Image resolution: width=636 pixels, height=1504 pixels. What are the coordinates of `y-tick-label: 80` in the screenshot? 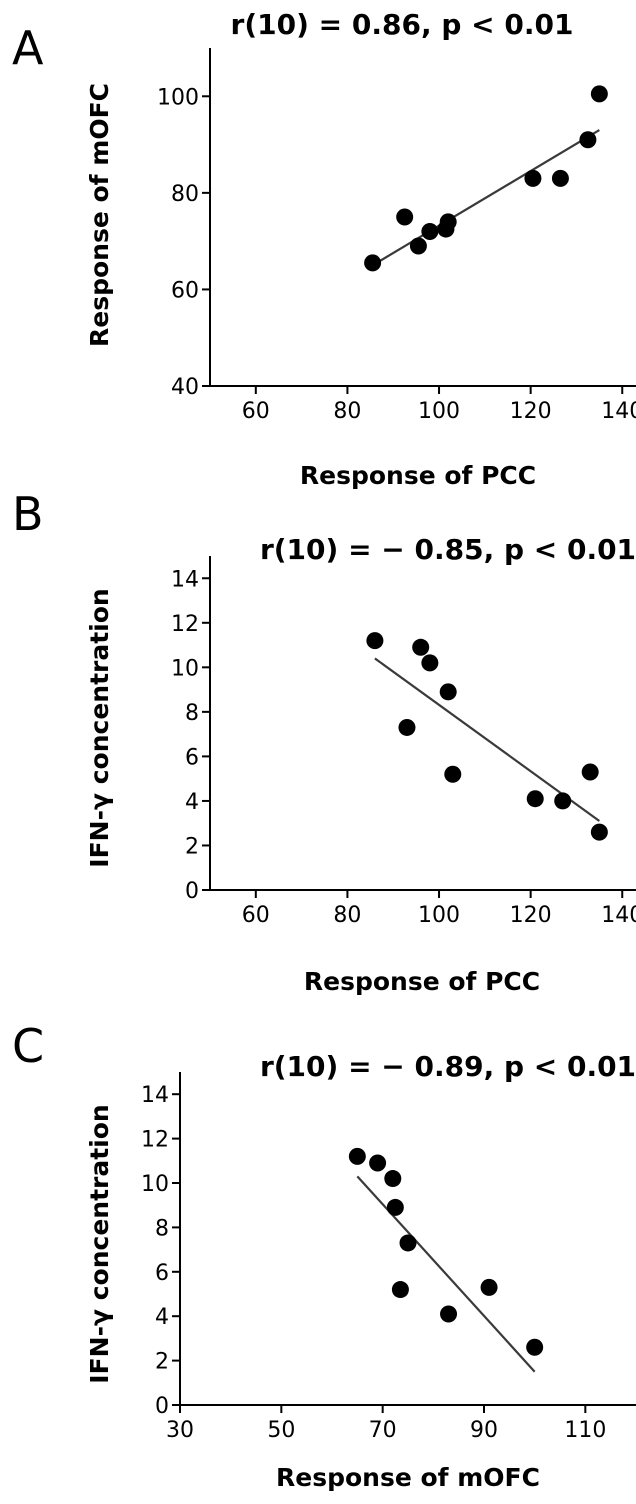 It's located at (185, 194).